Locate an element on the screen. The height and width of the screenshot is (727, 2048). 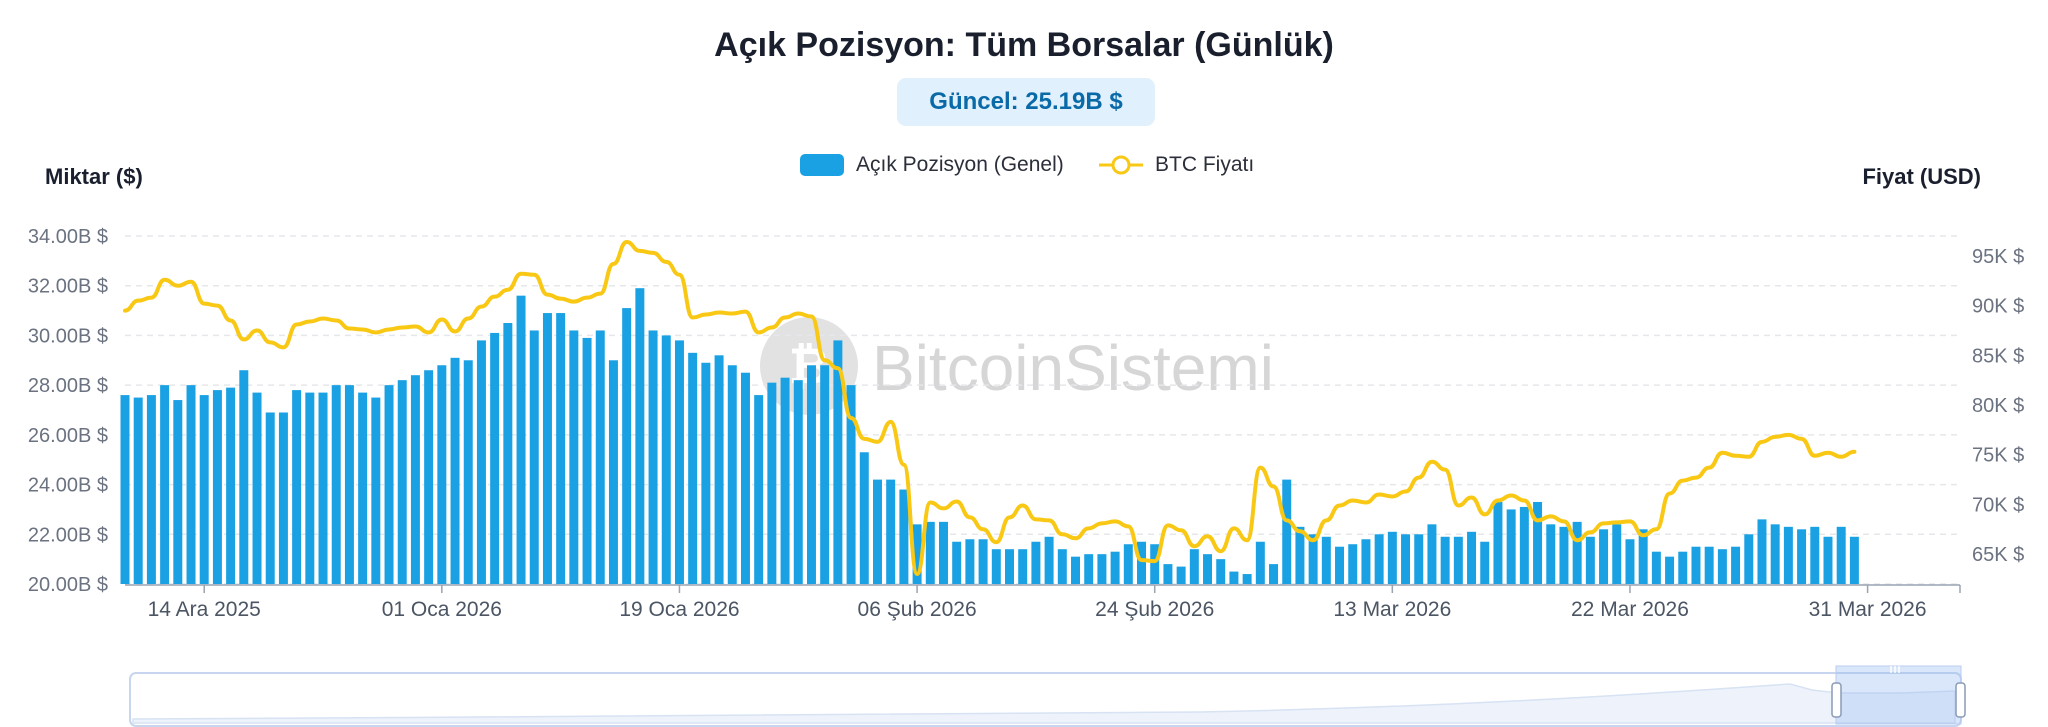
range-navigator is located at coordinates (1047, 696).